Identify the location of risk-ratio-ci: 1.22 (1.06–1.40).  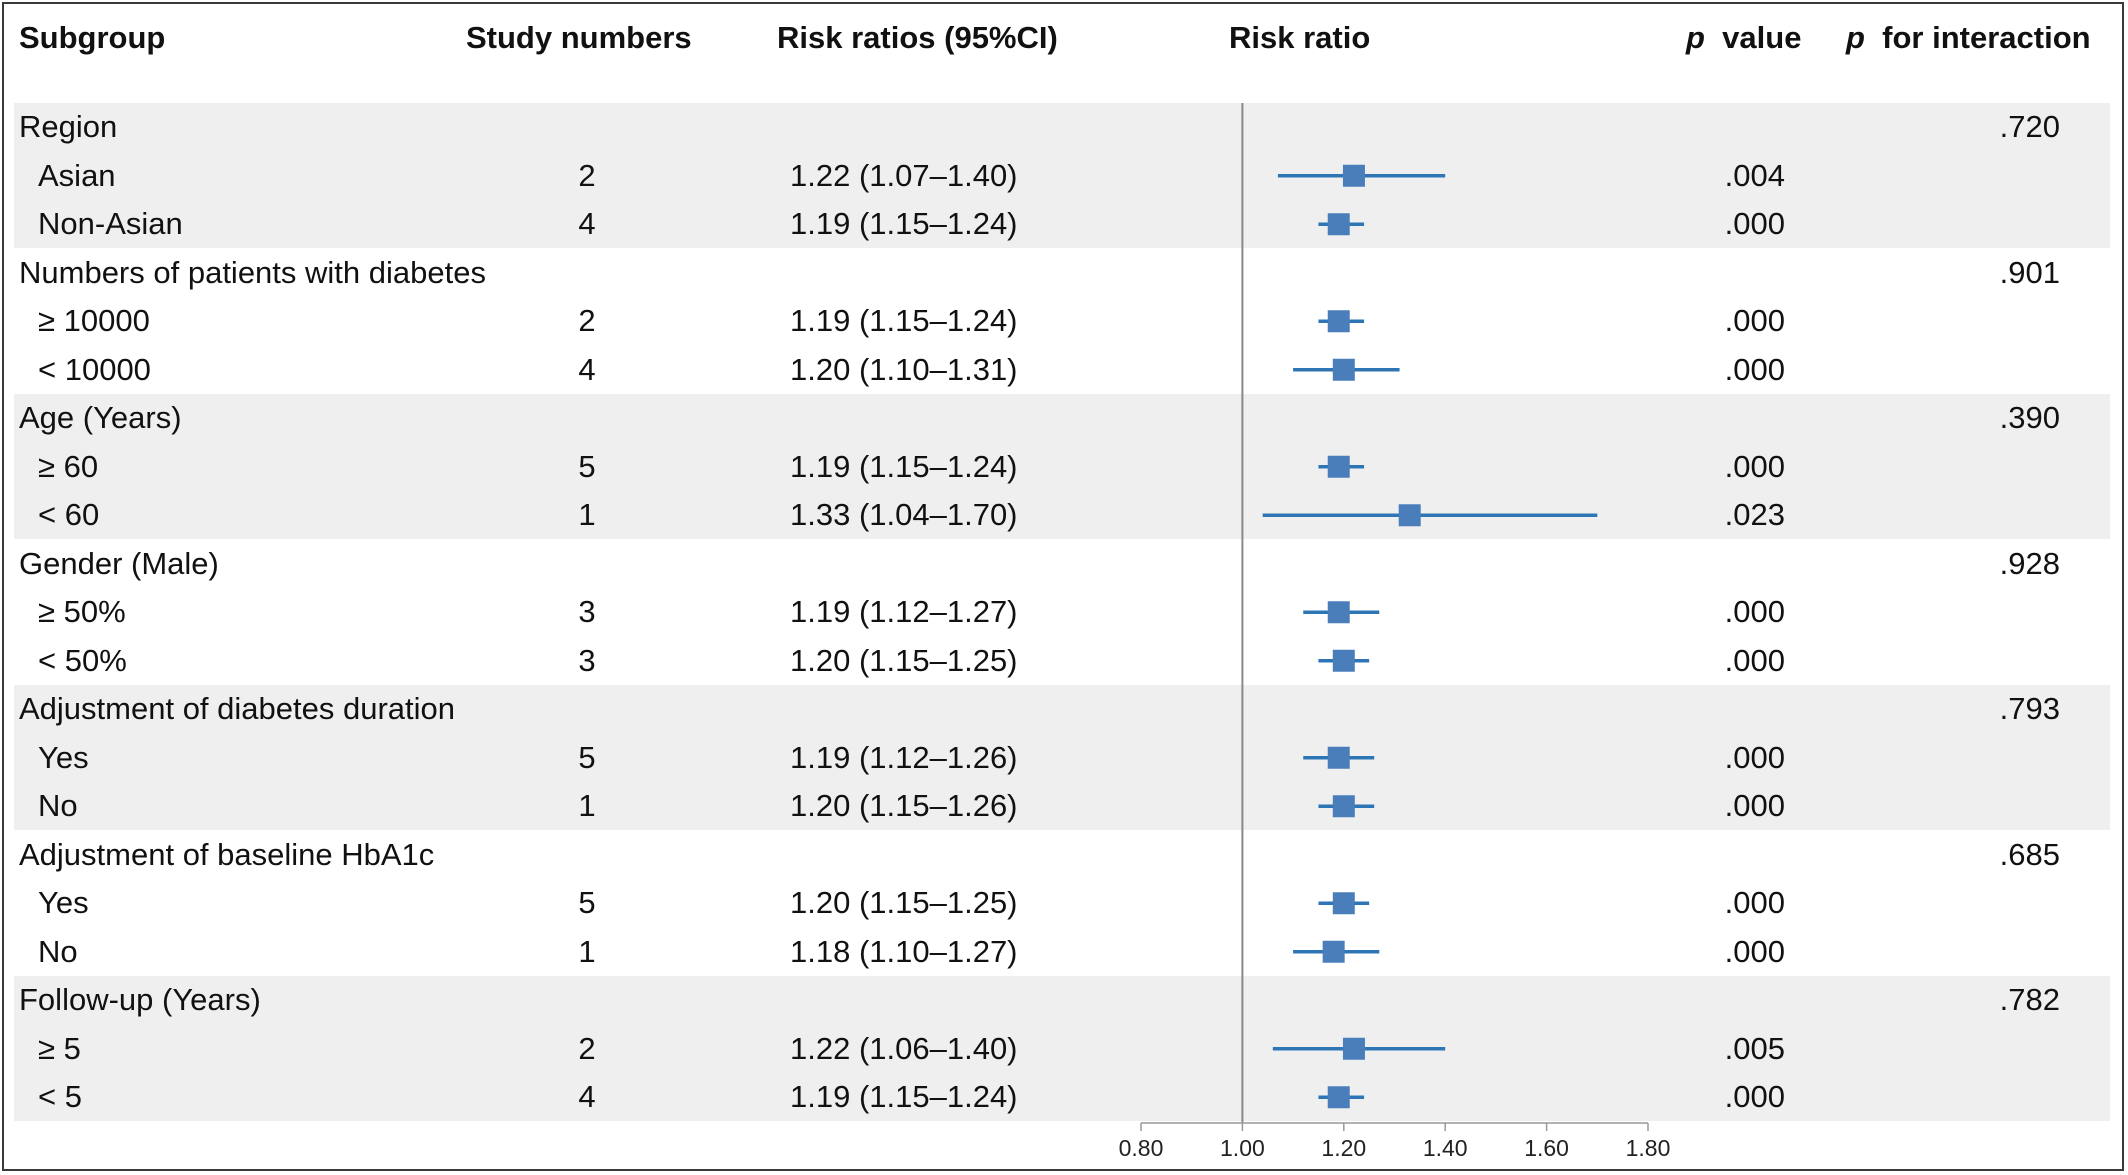
(904, 1048).